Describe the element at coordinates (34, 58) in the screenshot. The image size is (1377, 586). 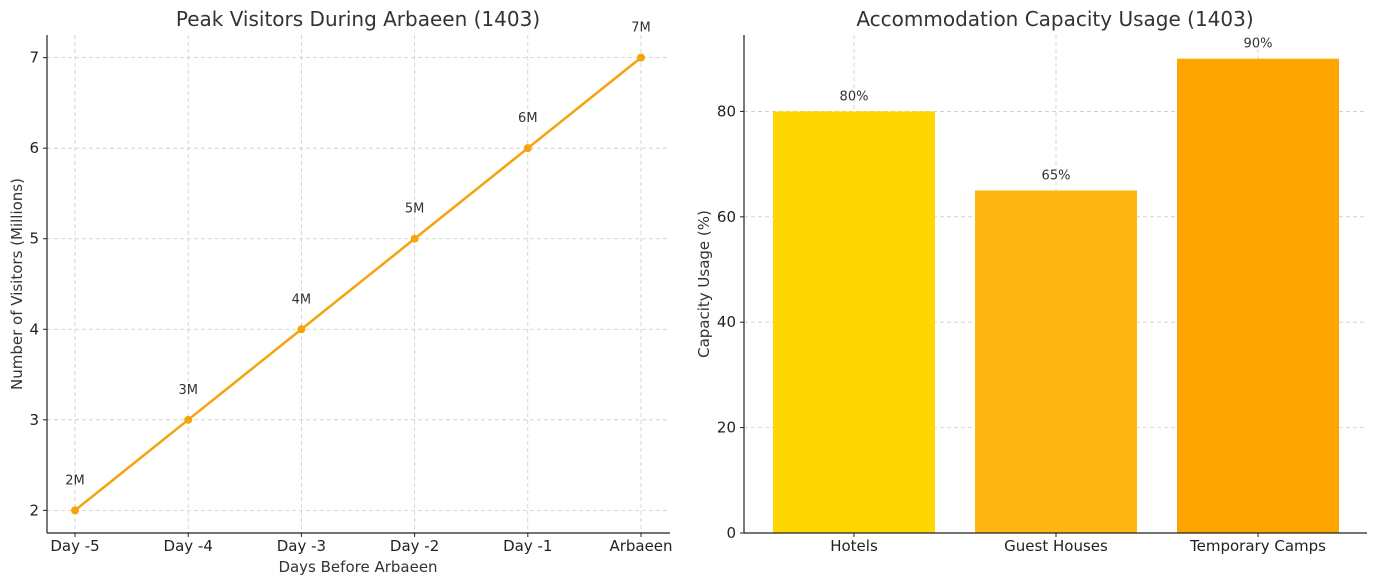
I see `line-chart-y-tick-label: 7` at that location.